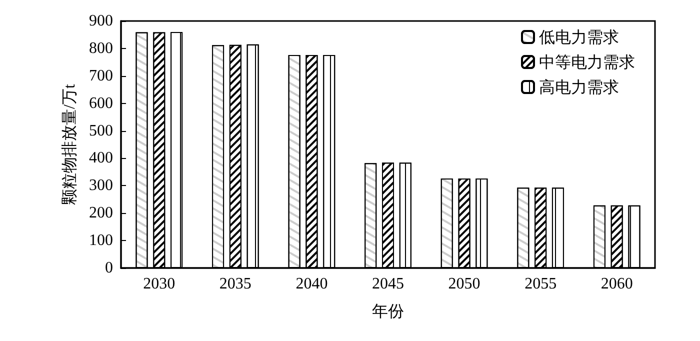 Image resolution: width=700 pixels, height=341 pixels. What do you see at coordinates (101, 131) in the screenshot?
I see `y-tick-label: 500` at bounding box center [101, 131].